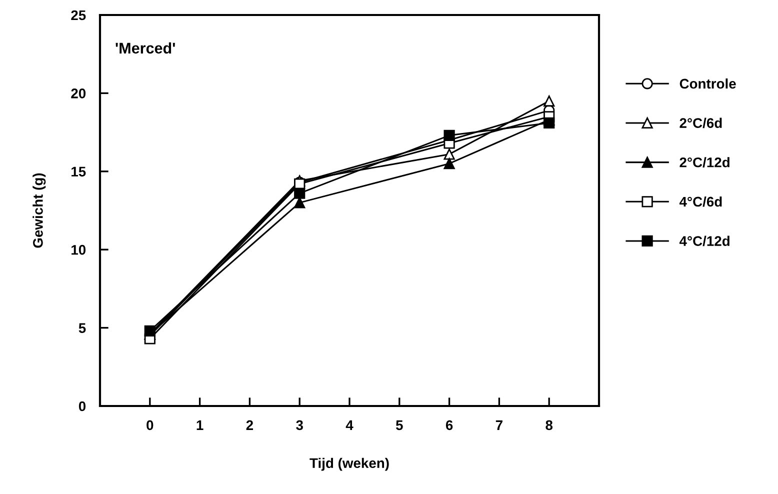 The width and height of the screenshot is (778, 494). Describe the element at coordinates (150, 425) in the screenshot. I see `x-tick-label: 0` at that location.